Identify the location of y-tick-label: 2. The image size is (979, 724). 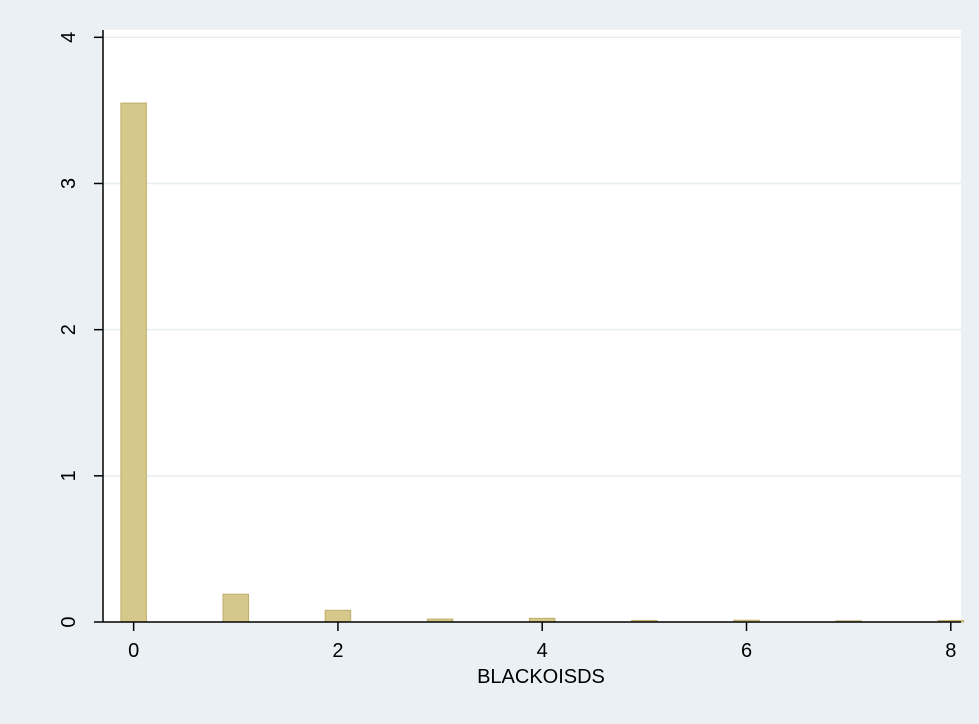
(69, 329).